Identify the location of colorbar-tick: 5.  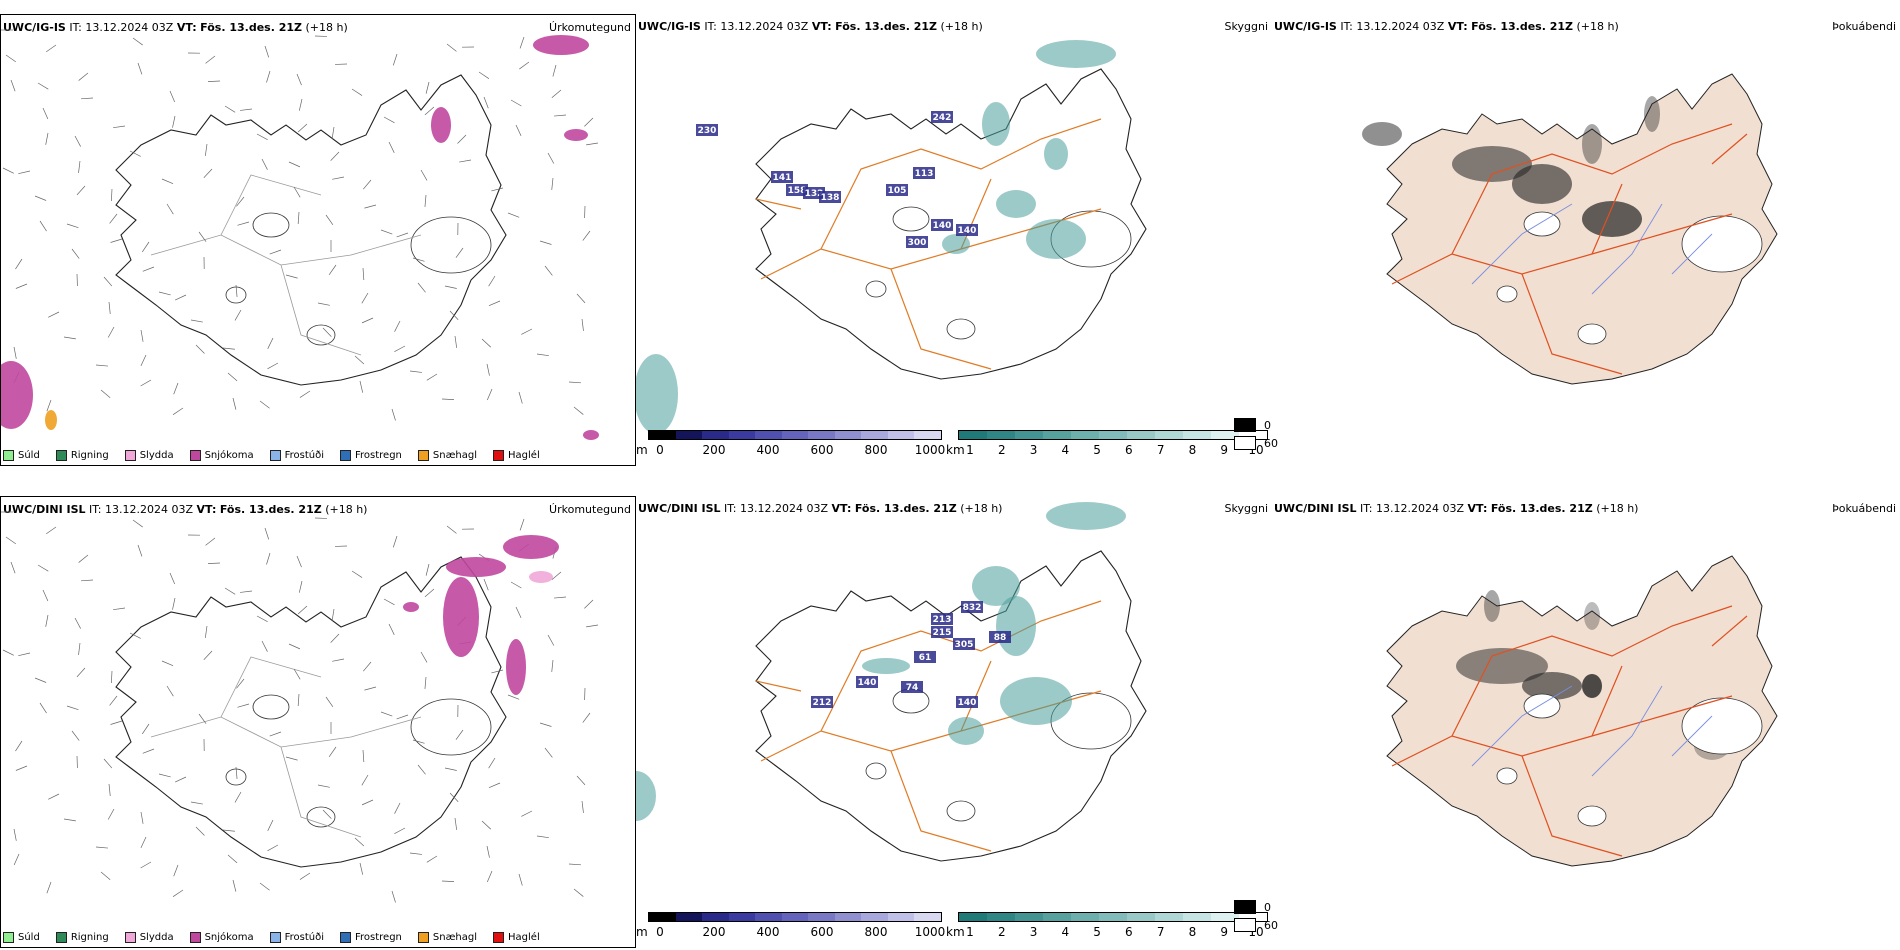
(1097, 932).